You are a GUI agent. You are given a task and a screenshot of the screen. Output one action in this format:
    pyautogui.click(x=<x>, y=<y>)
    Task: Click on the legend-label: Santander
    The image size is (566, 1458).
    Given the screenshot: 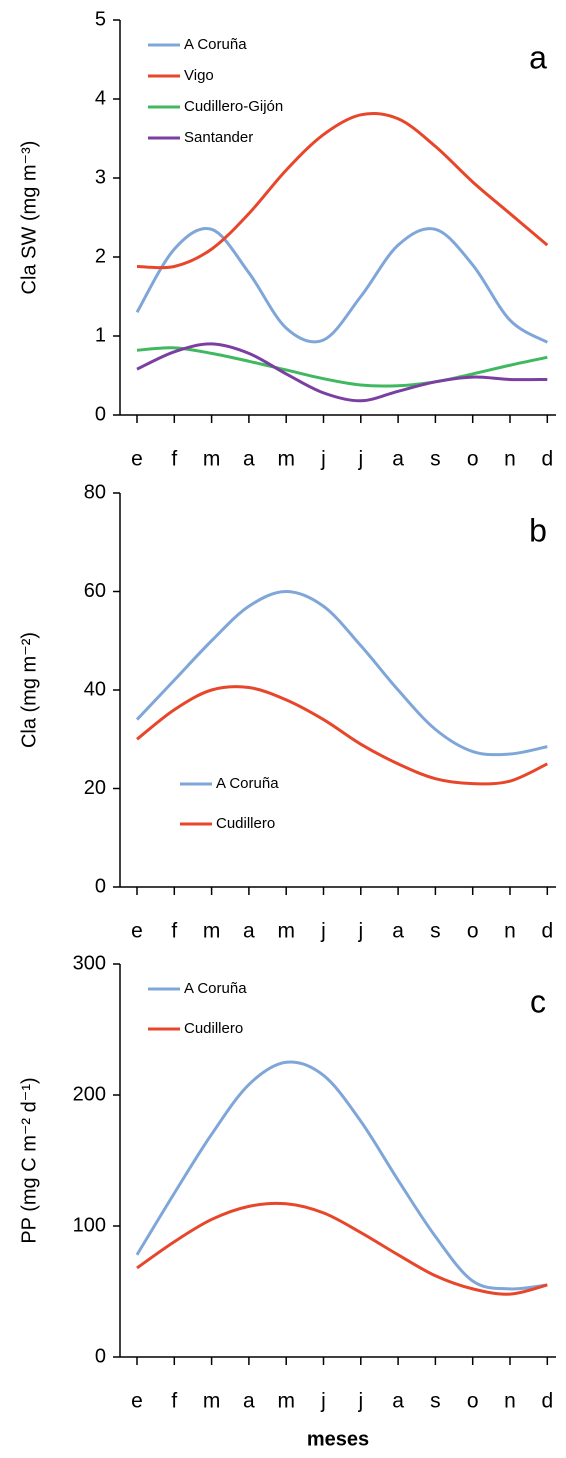 What is the action you would take?
    pyautogui.click(x=218, y=137)
    